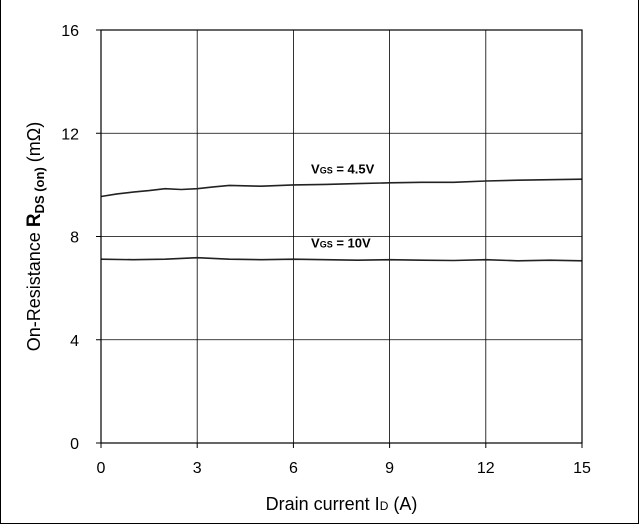 The image size is (639, 525). Describe the element at coordinates (35, 236) in the screenshot. I see `y-axis-label: On-Resistance RDS (on) (mΩ)` at that location.